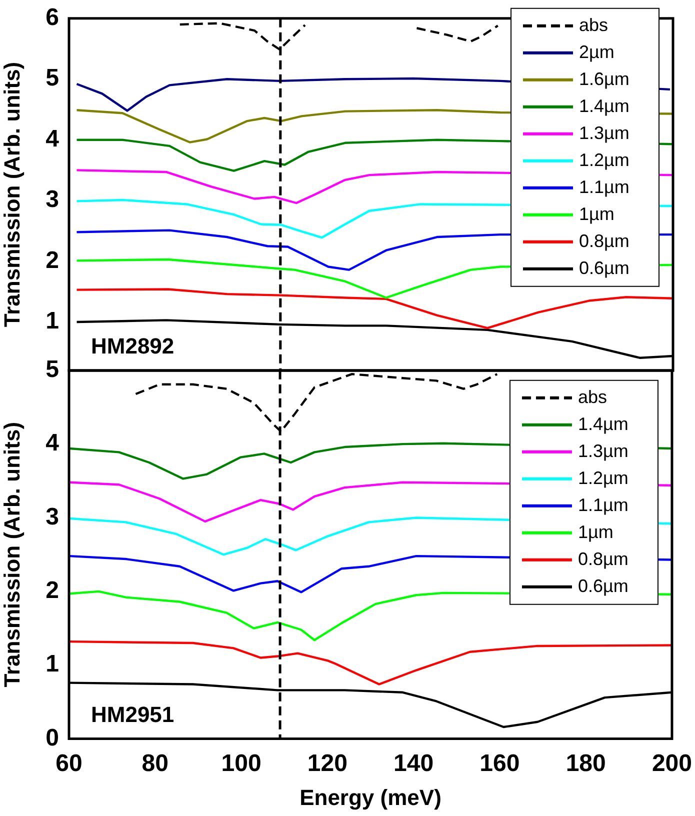  Describe the element at coordinates (371, 797) in the screenshot. I see `x-axis-title: Energy (meV)` at that location.